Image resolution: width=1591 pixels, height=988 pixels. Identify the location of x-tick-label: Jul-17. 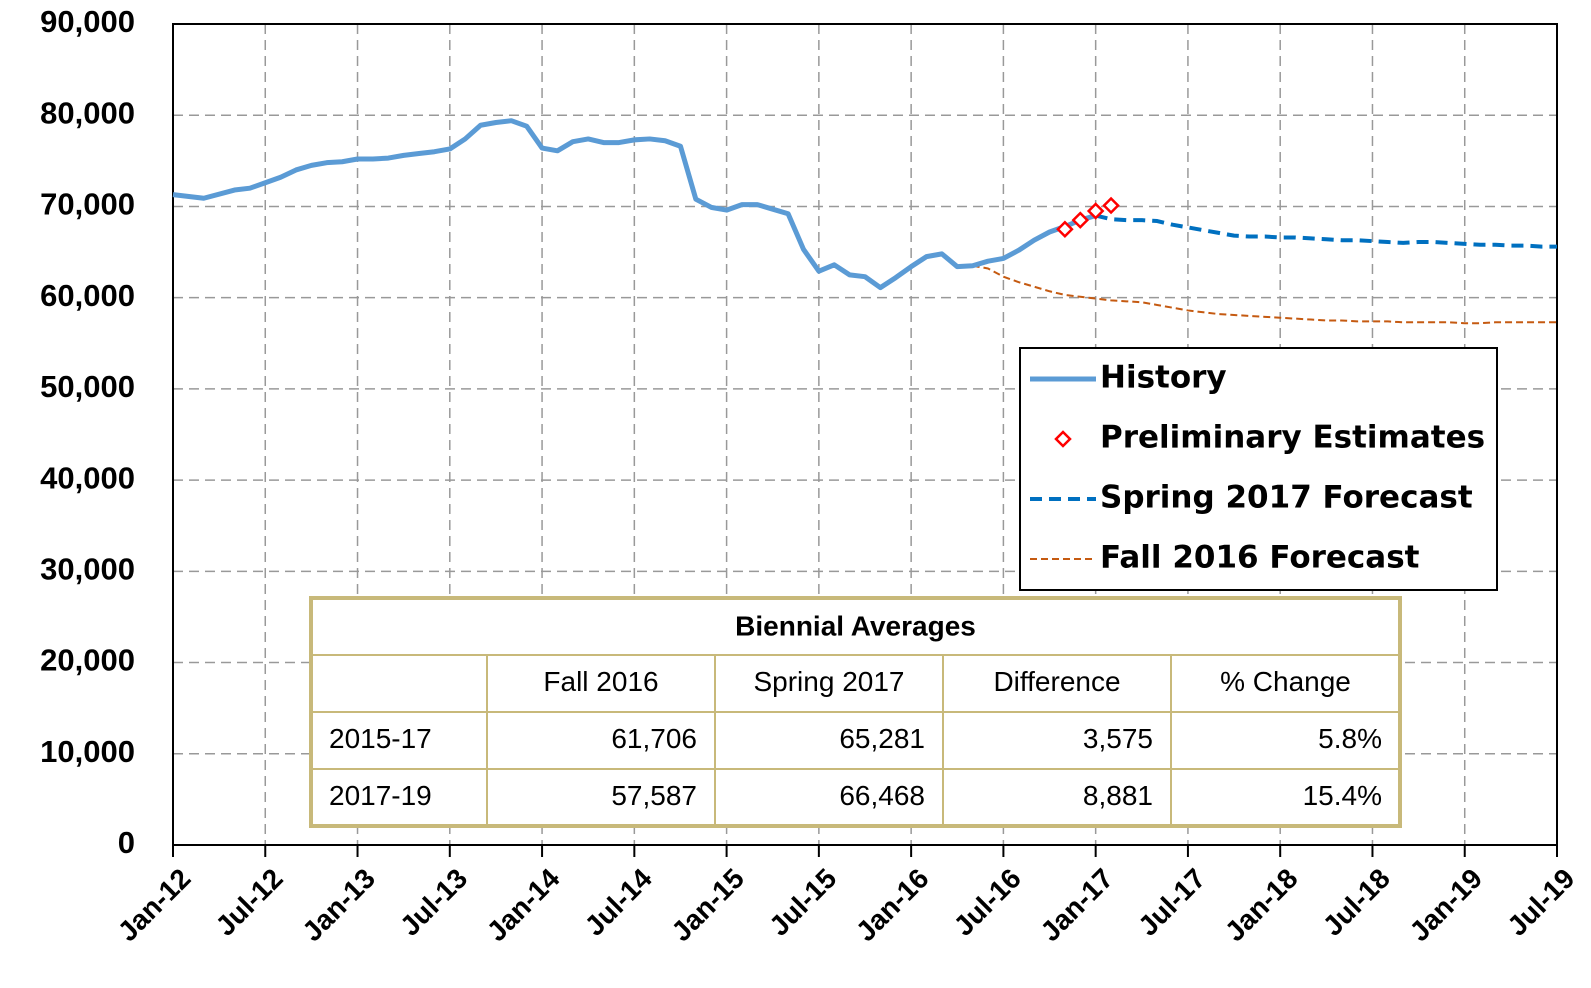
(1171, 902).